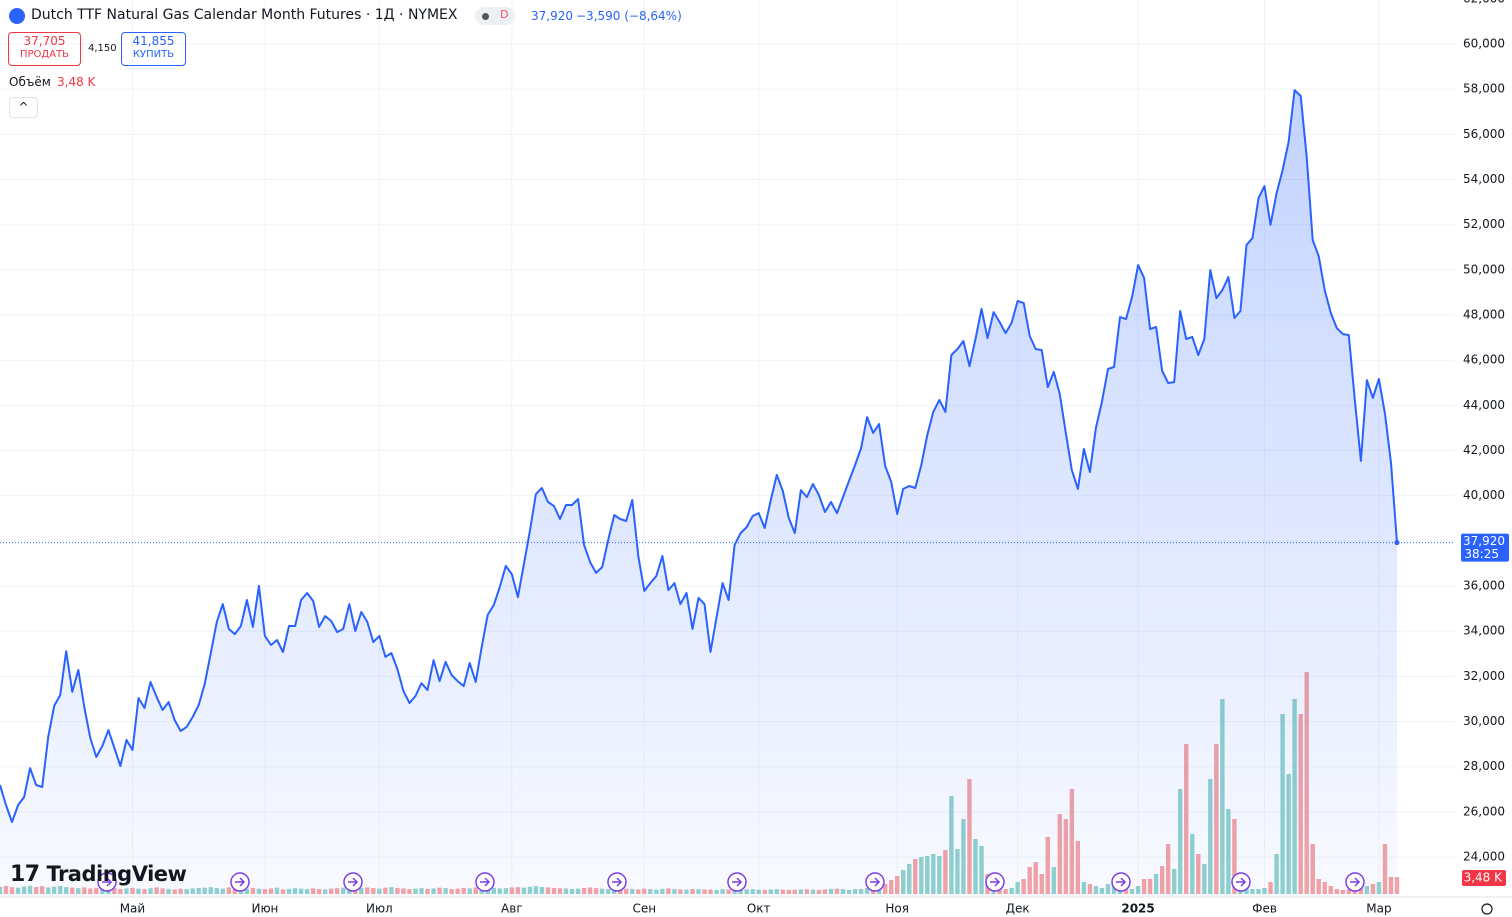 The height and width of the screenshot is (917, 1512). I want to click on y-tick-label: 52,000, so click(1484, 224).